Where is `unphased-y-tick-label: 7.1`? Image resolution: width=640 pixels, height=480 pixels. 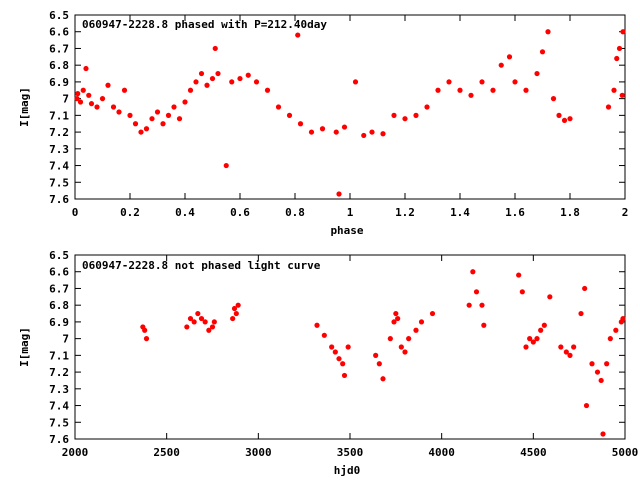 unphased-y-tick-label: 7.1 is located at coordinates (59, 355).